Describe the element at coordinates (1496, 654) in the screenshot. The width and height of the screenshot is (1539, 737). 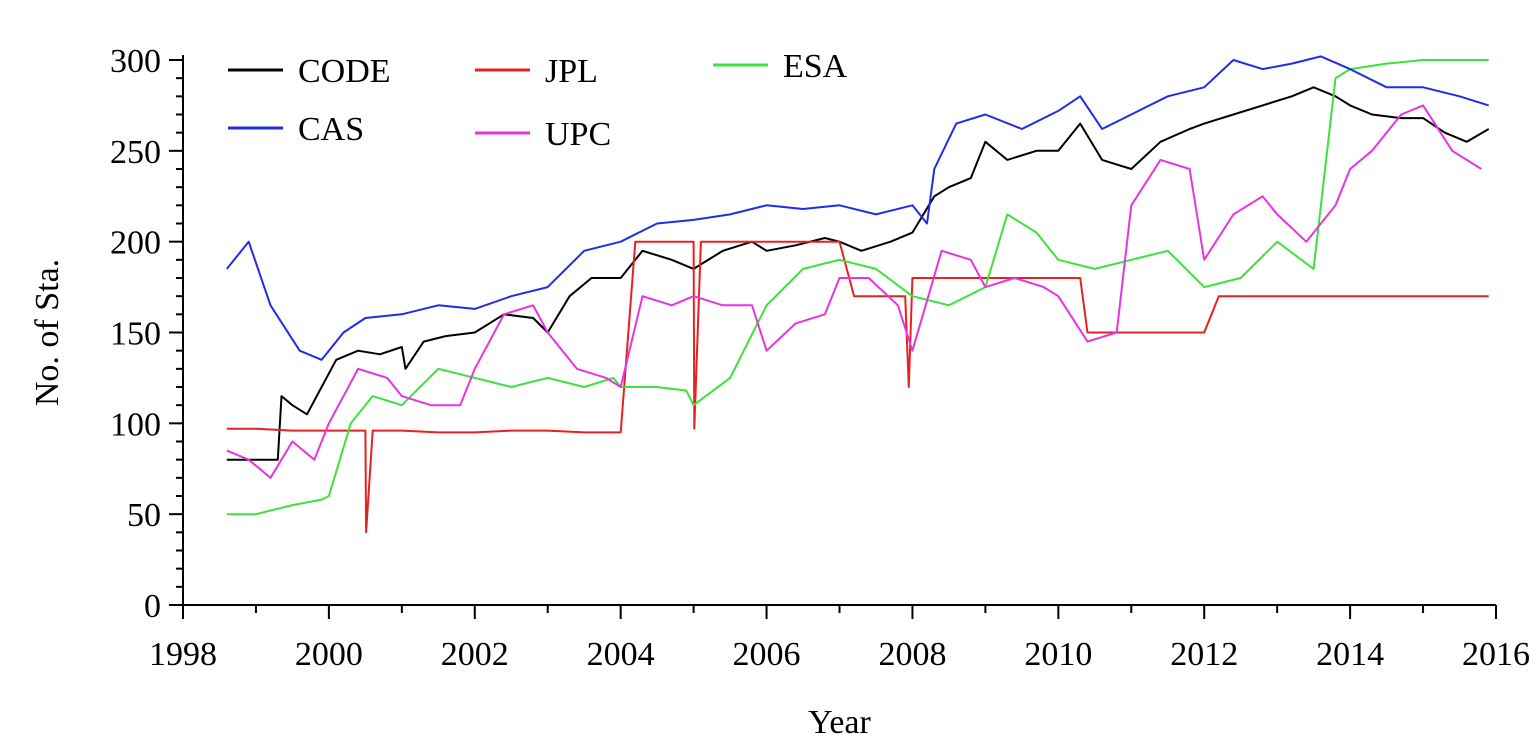
I see `x-tick-label: 2016` at that location.